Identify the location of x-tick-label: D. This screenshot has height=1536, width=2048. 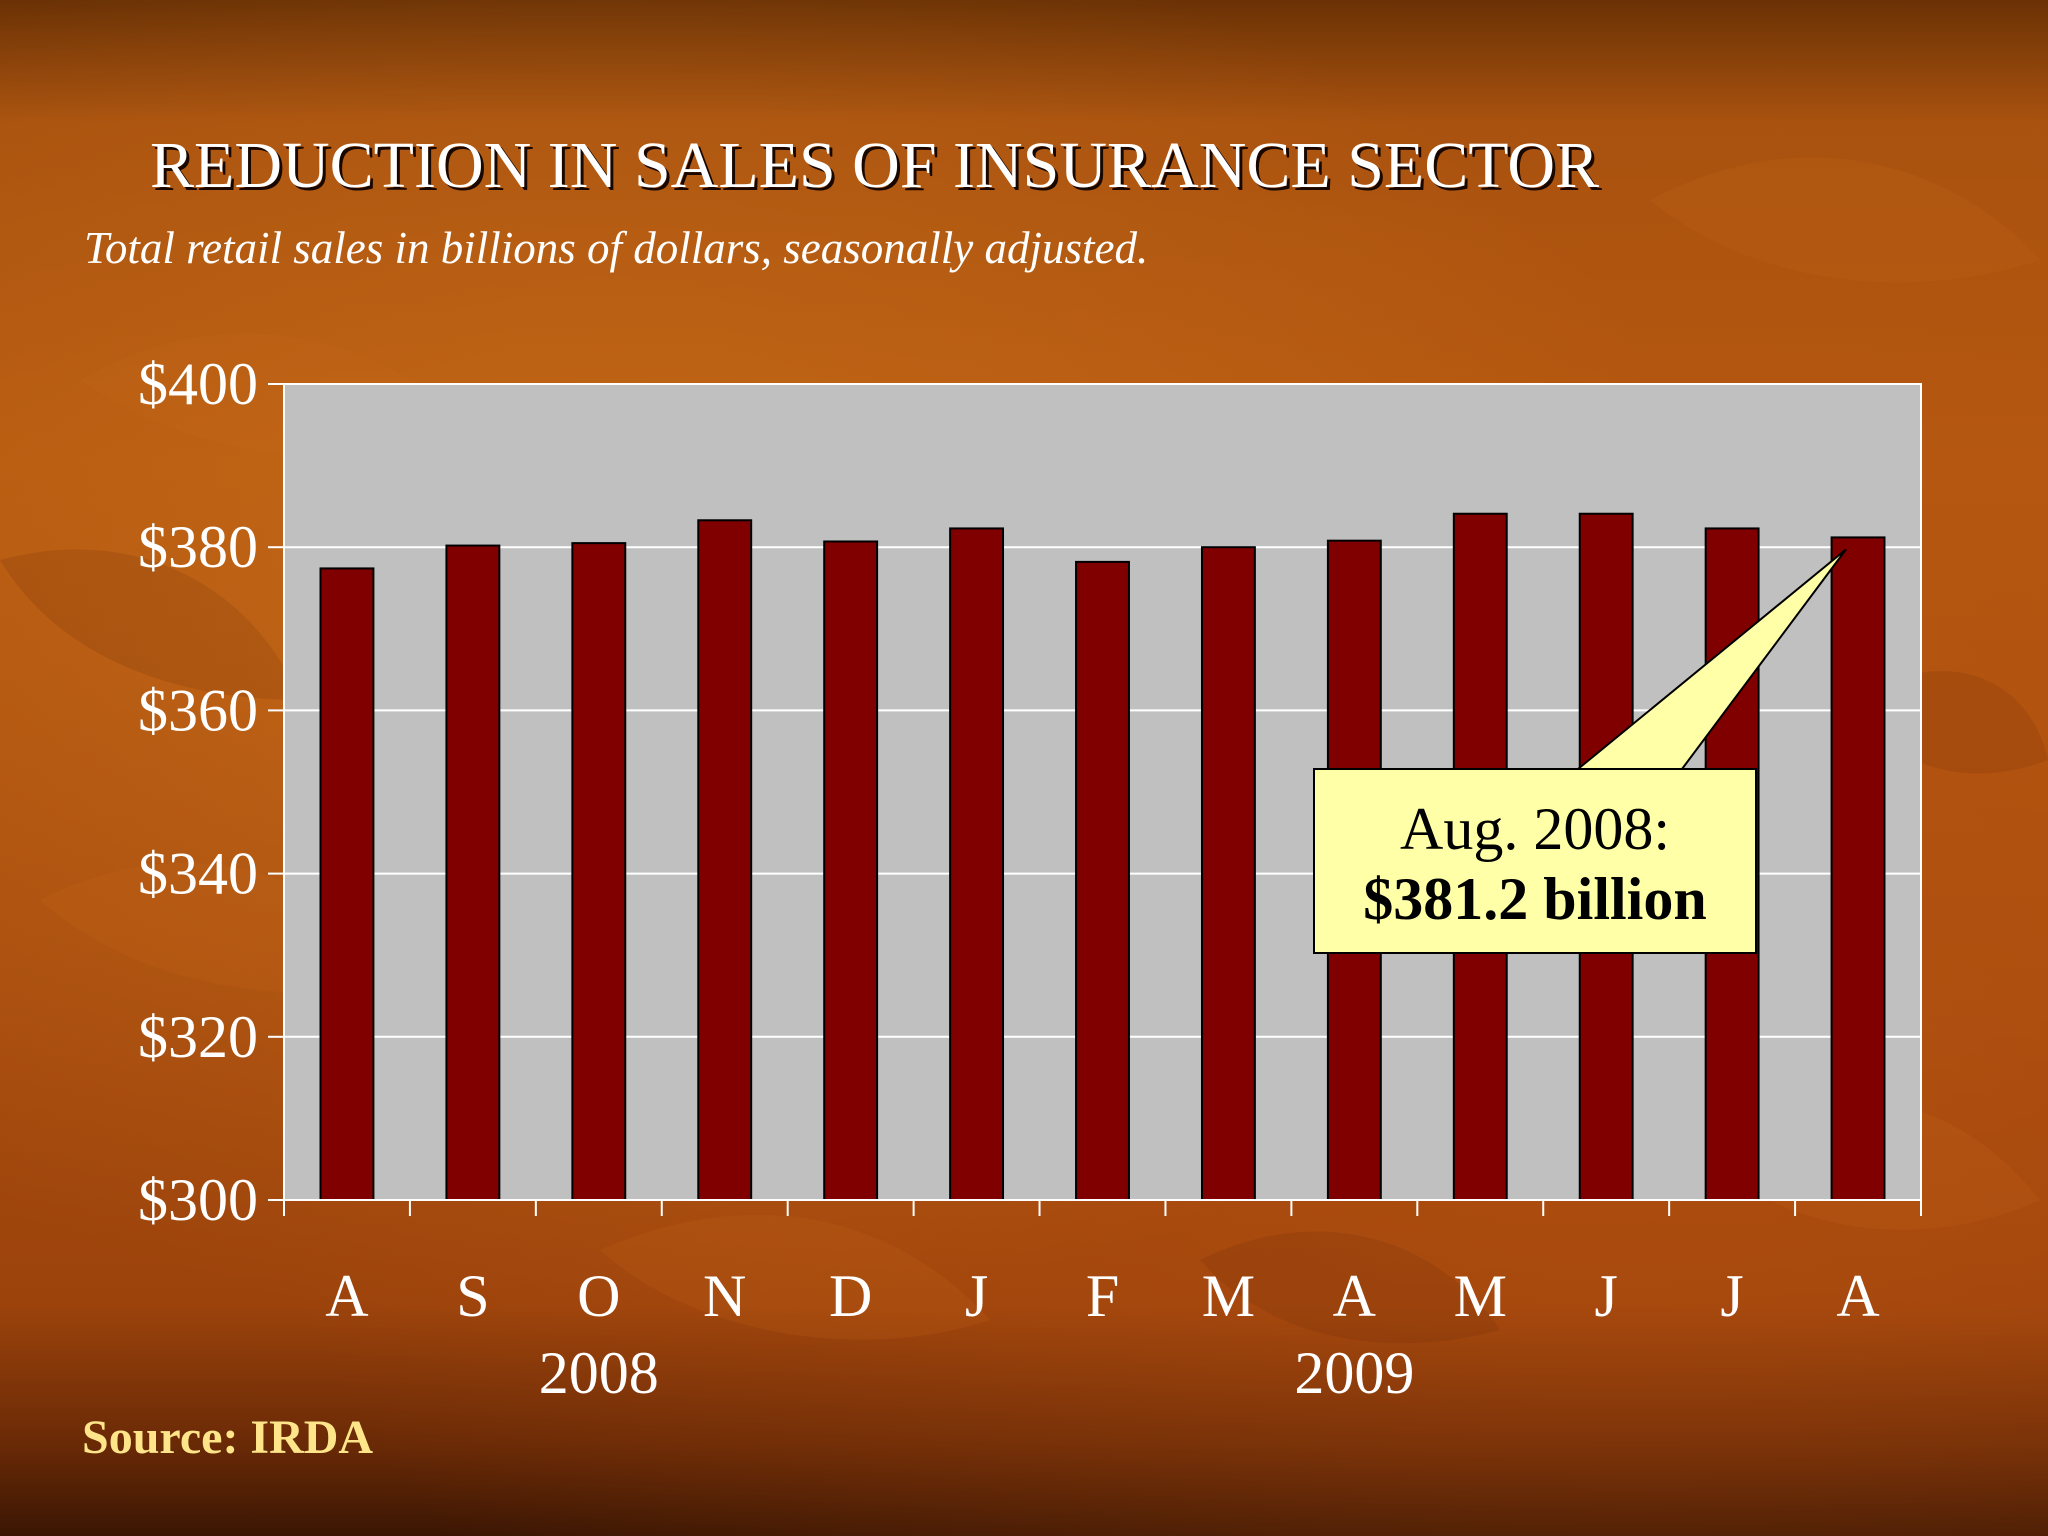
(850, 1296).